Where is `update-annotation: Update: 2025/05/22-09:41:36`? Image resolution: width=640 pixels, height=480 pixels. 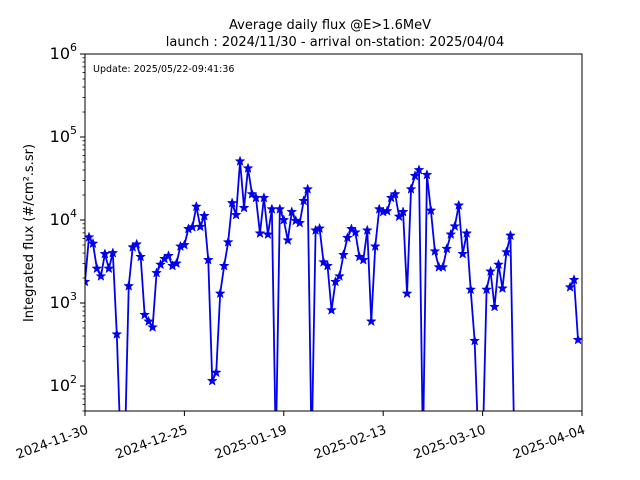
update-annotation: Update: 2025/05/22-09:41:36 is located at coordinates (163, 69).